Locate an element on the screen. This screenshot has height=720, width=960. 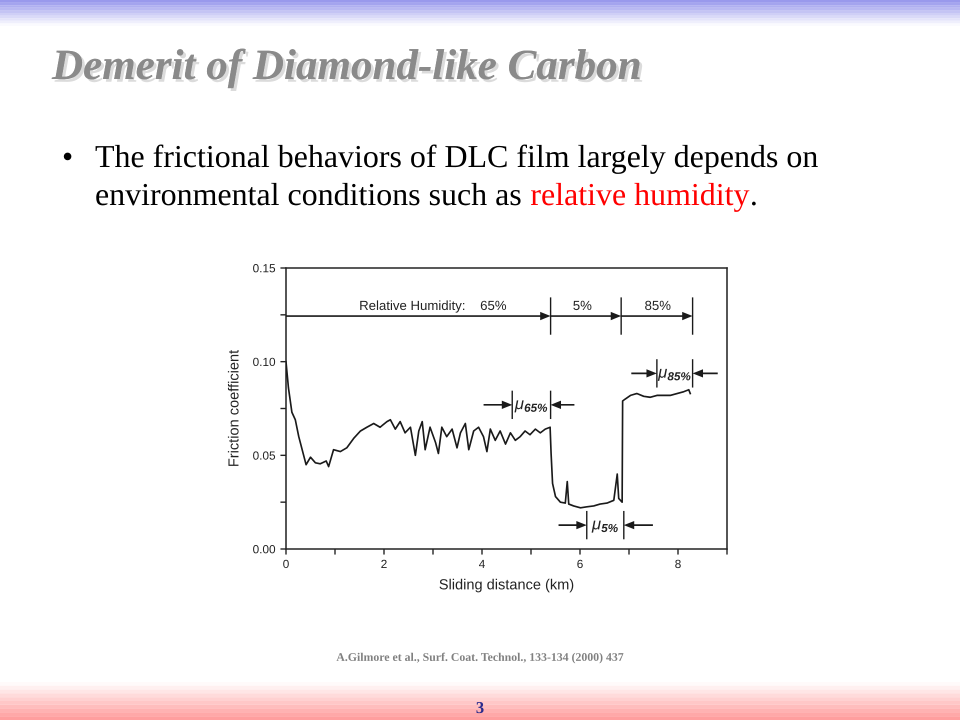
text: A.Gilmore et al., Surf. Coat. Technol., 133-134 (2000) 437 is located at coordinates (480, 658).